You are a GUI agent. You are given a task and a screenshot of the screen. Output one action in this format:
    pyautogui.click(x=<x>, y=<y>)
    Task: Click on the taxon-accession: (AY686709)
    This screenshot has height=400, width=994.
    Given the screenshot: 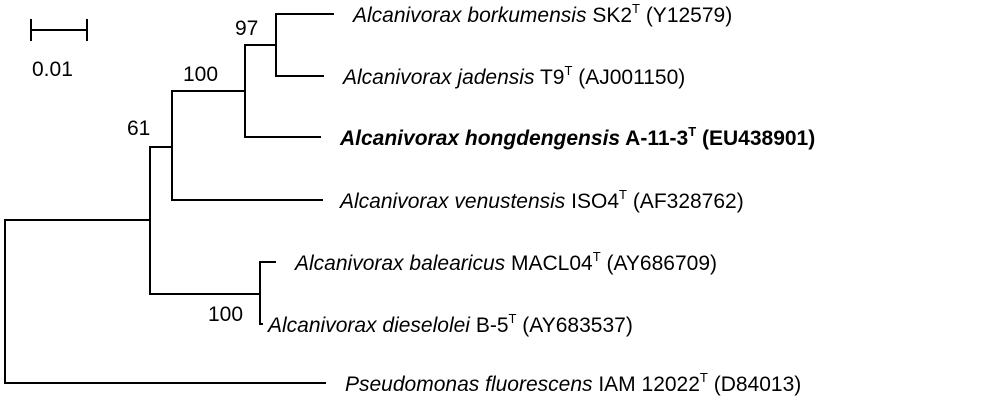 What is the action you would take?
    pyautogui.click(x=661, y=263)
    